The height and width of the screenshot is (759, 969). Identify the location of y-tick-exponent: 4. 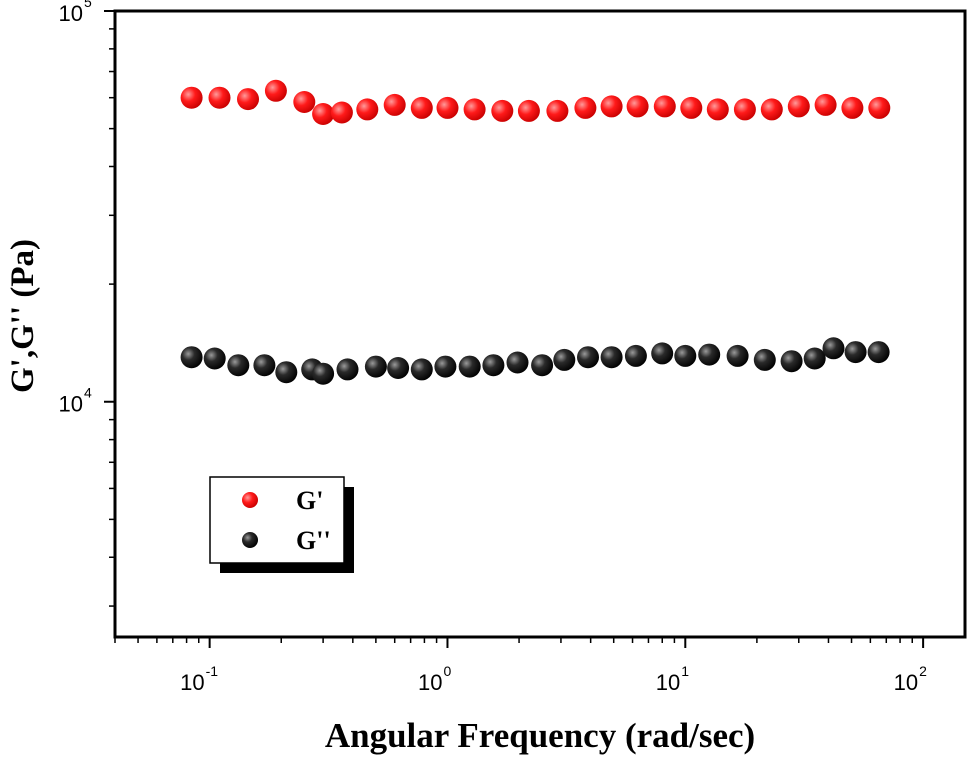
(88, 393).